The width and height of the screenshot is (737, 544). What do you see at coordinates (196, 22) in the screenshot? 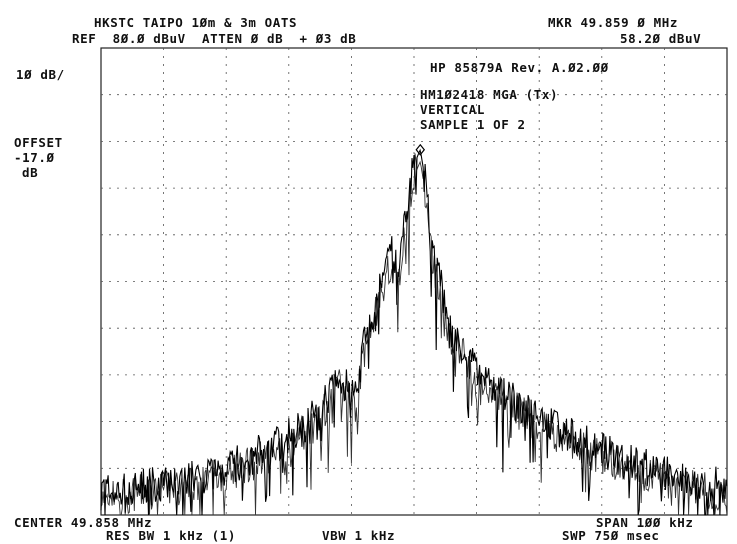
I see `chart-title: HKSTC TAIPO 1Øm & 3m OATS` at bounding box center [196, 22].